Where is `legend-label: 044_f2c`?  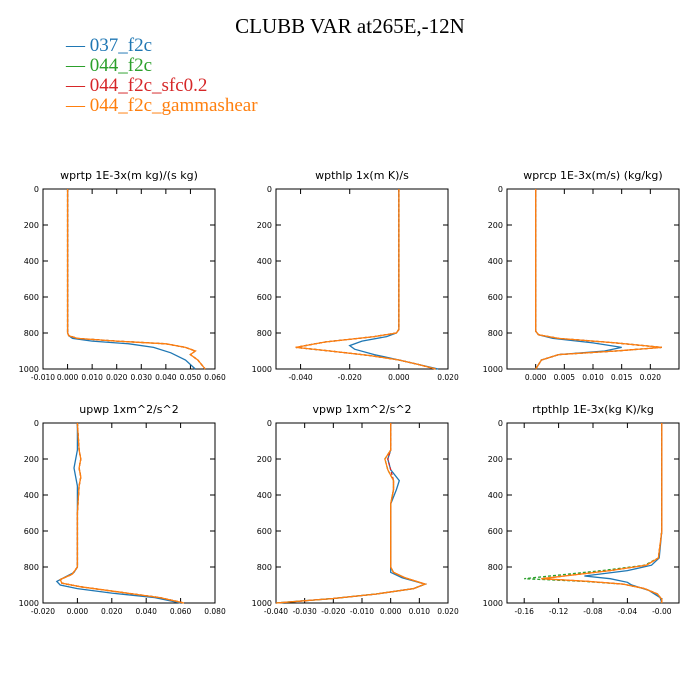 legend-label: 044_f2c is located at coordinates (121, 65).